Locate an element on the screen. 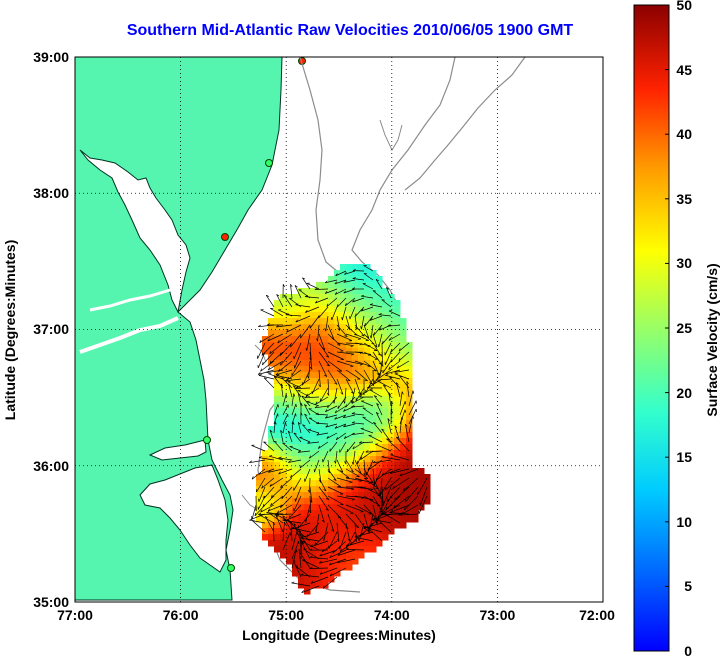  y-tick-label: 37:00 is located at coordinates (51, 329).